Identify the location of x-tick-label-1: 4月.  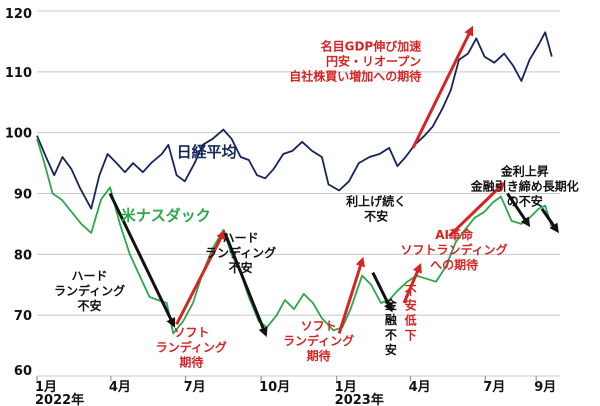
(120, 387).